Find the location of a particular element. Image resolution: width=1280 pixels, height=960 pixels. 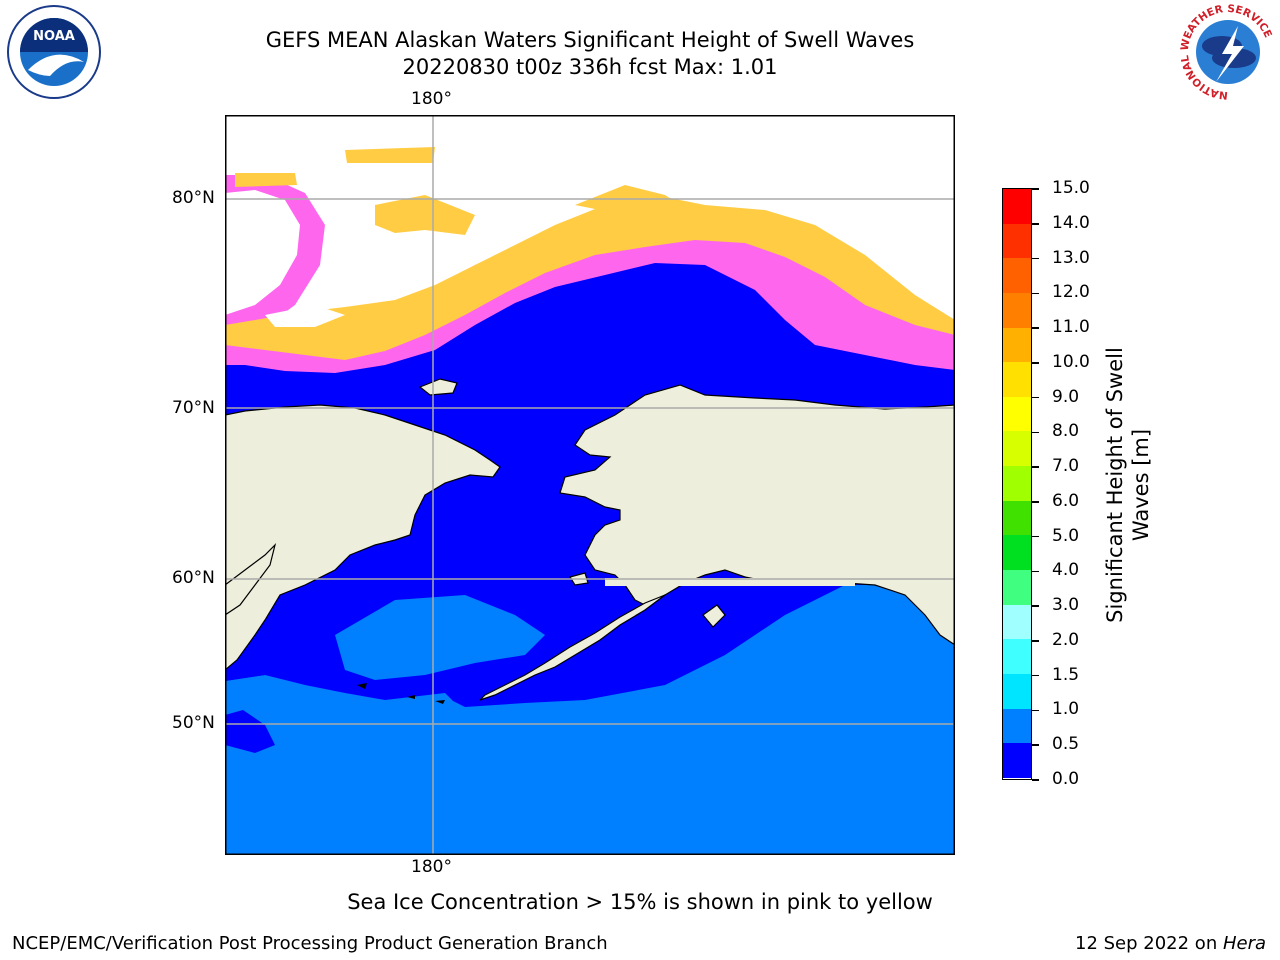

sea-ice-yellow-north is located at coordinates (390, 155).